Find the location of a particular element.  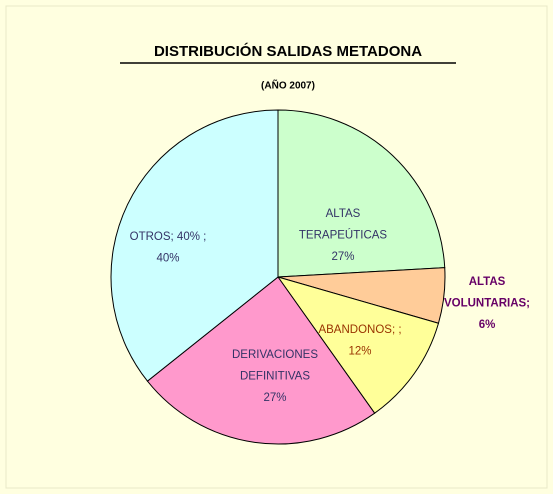

slice-label: ABANDONOS; ; is located at coordinates (359, 330).